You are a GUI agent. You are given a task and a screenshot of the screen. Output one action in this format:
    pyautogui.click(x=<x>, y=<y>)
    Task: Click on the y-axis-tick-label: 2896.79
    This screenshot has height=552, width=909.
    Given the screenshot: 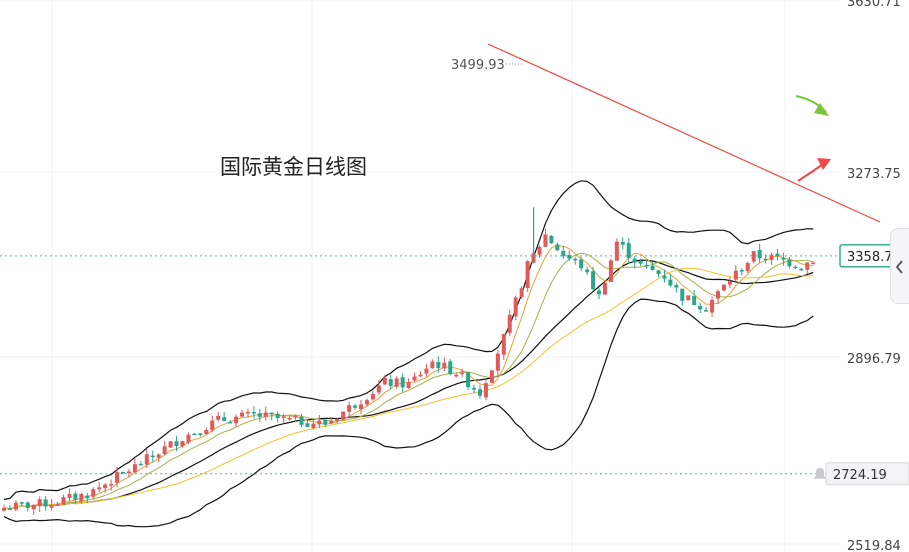 What is the action you would take?
    pyautogui.click(x=874, y=359)
    